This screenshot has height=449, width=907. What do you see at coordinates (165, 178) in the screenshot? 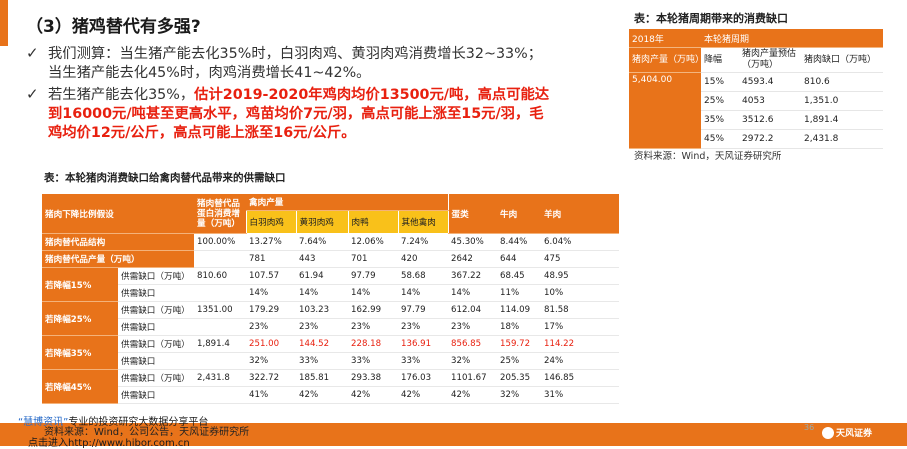
I see `main-table-title: 表：本轮猪肉消费缺口给禽肉替代品带来的供需缺口` at bounding box center [165, 178].